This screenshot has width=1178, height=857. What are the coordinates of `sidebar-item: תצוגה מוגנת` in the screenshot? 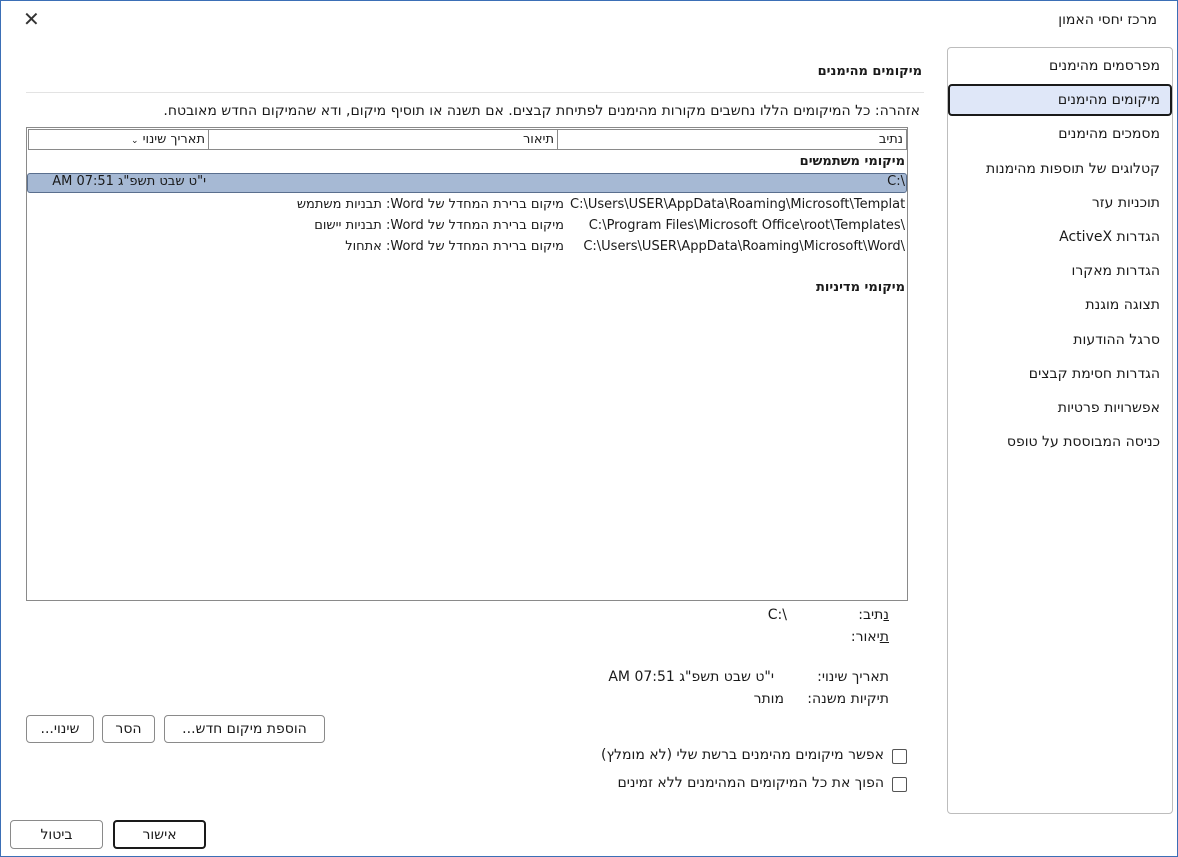 It's located at (1122, 305).